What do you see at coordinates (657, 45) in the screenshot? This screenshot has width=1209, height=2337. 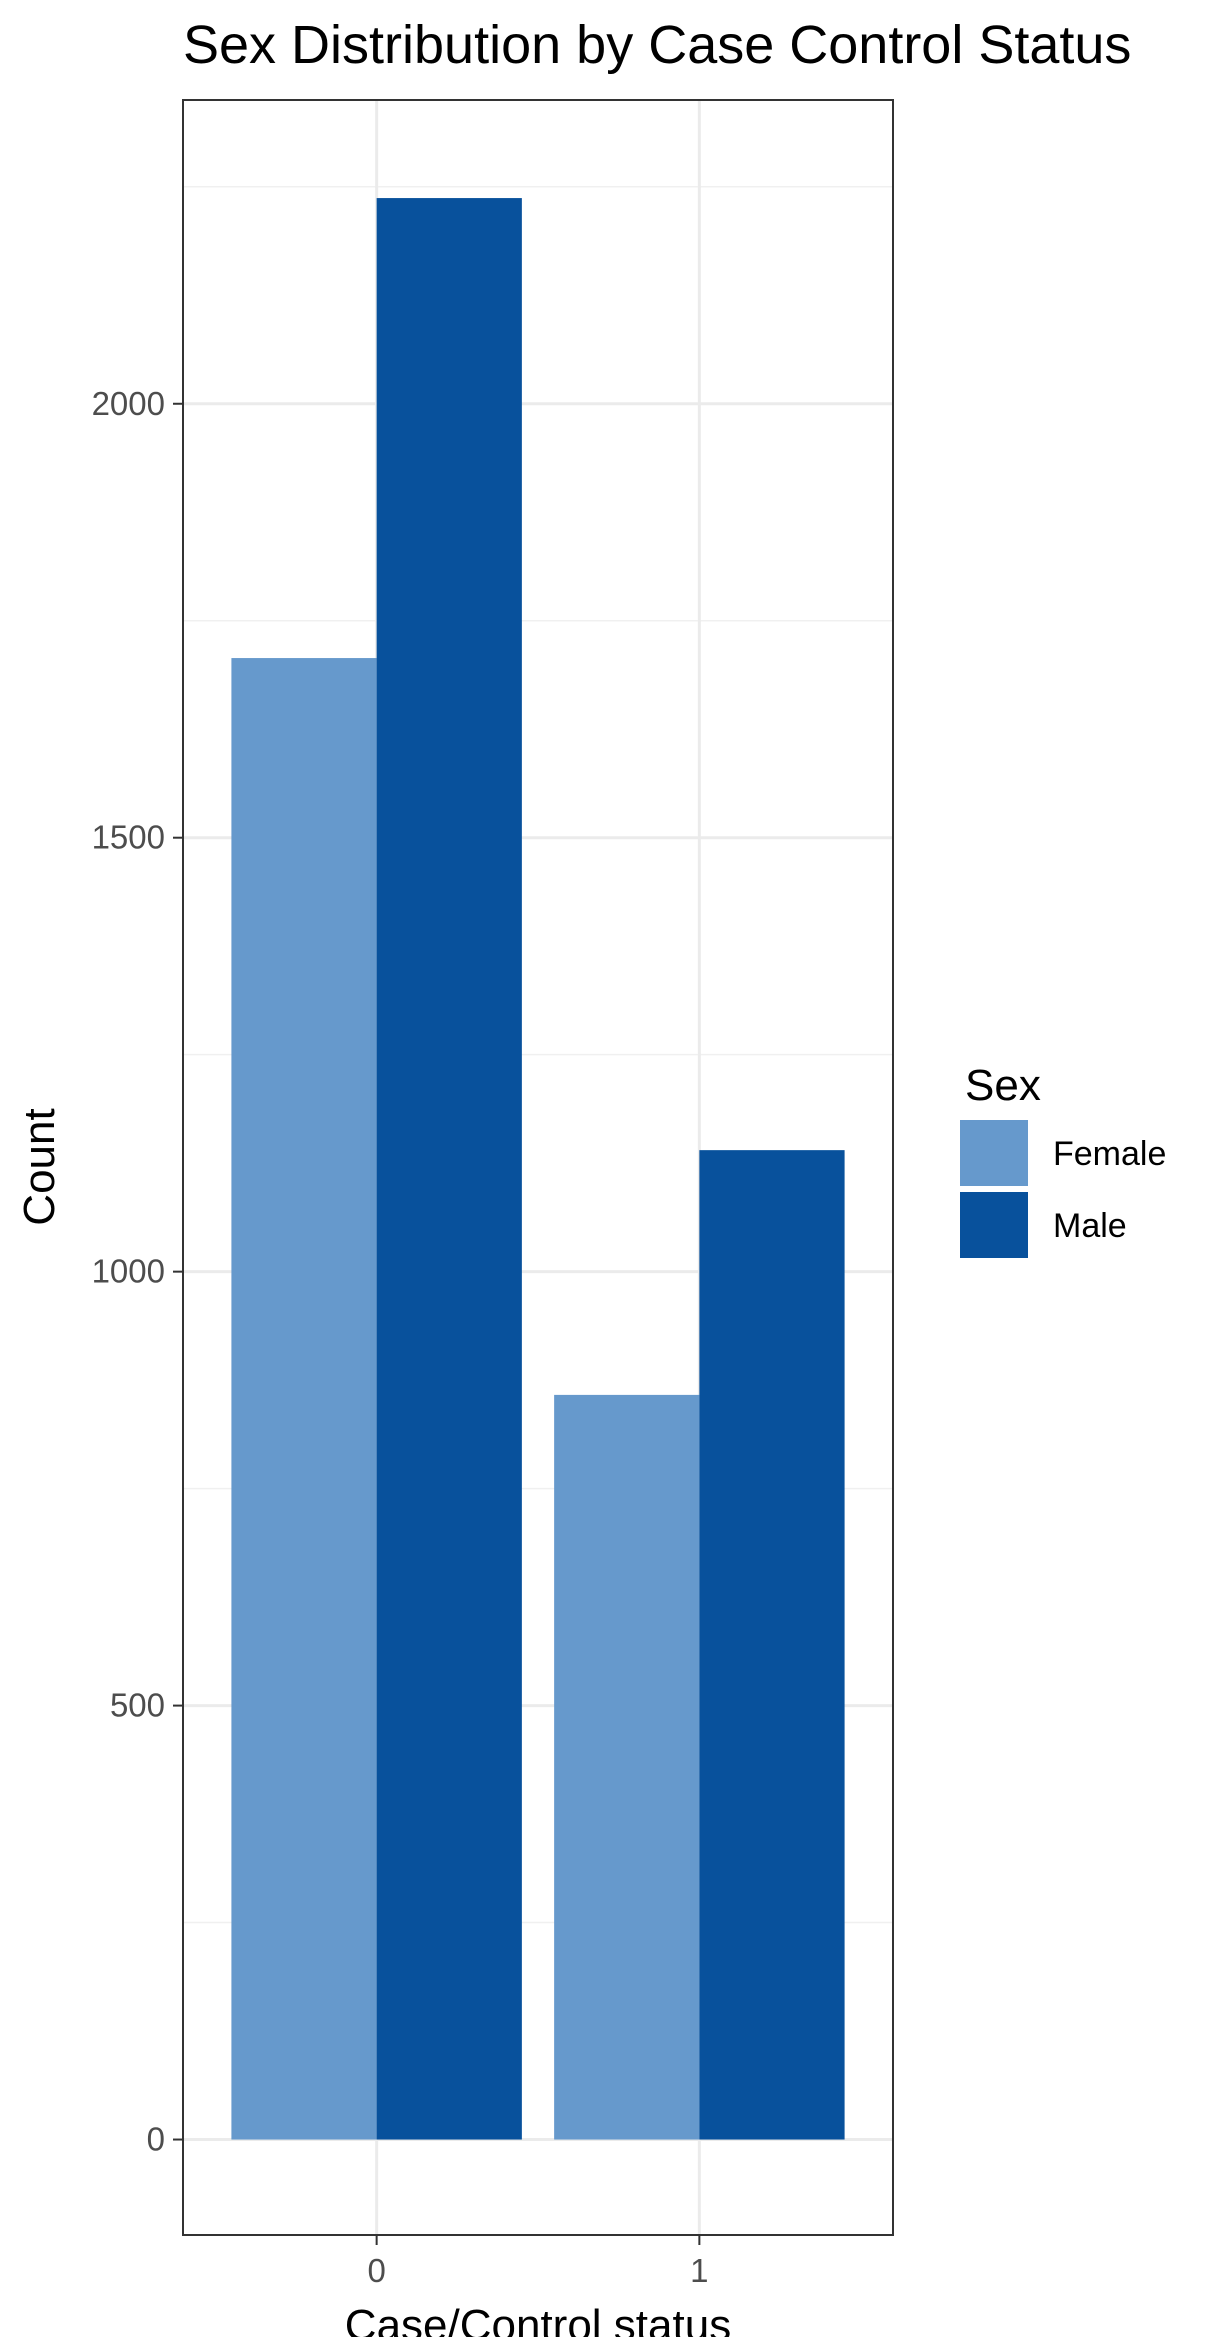 I see `chart-title: Sex Distribution by Case Control Status` at bounding box center [657, 45].